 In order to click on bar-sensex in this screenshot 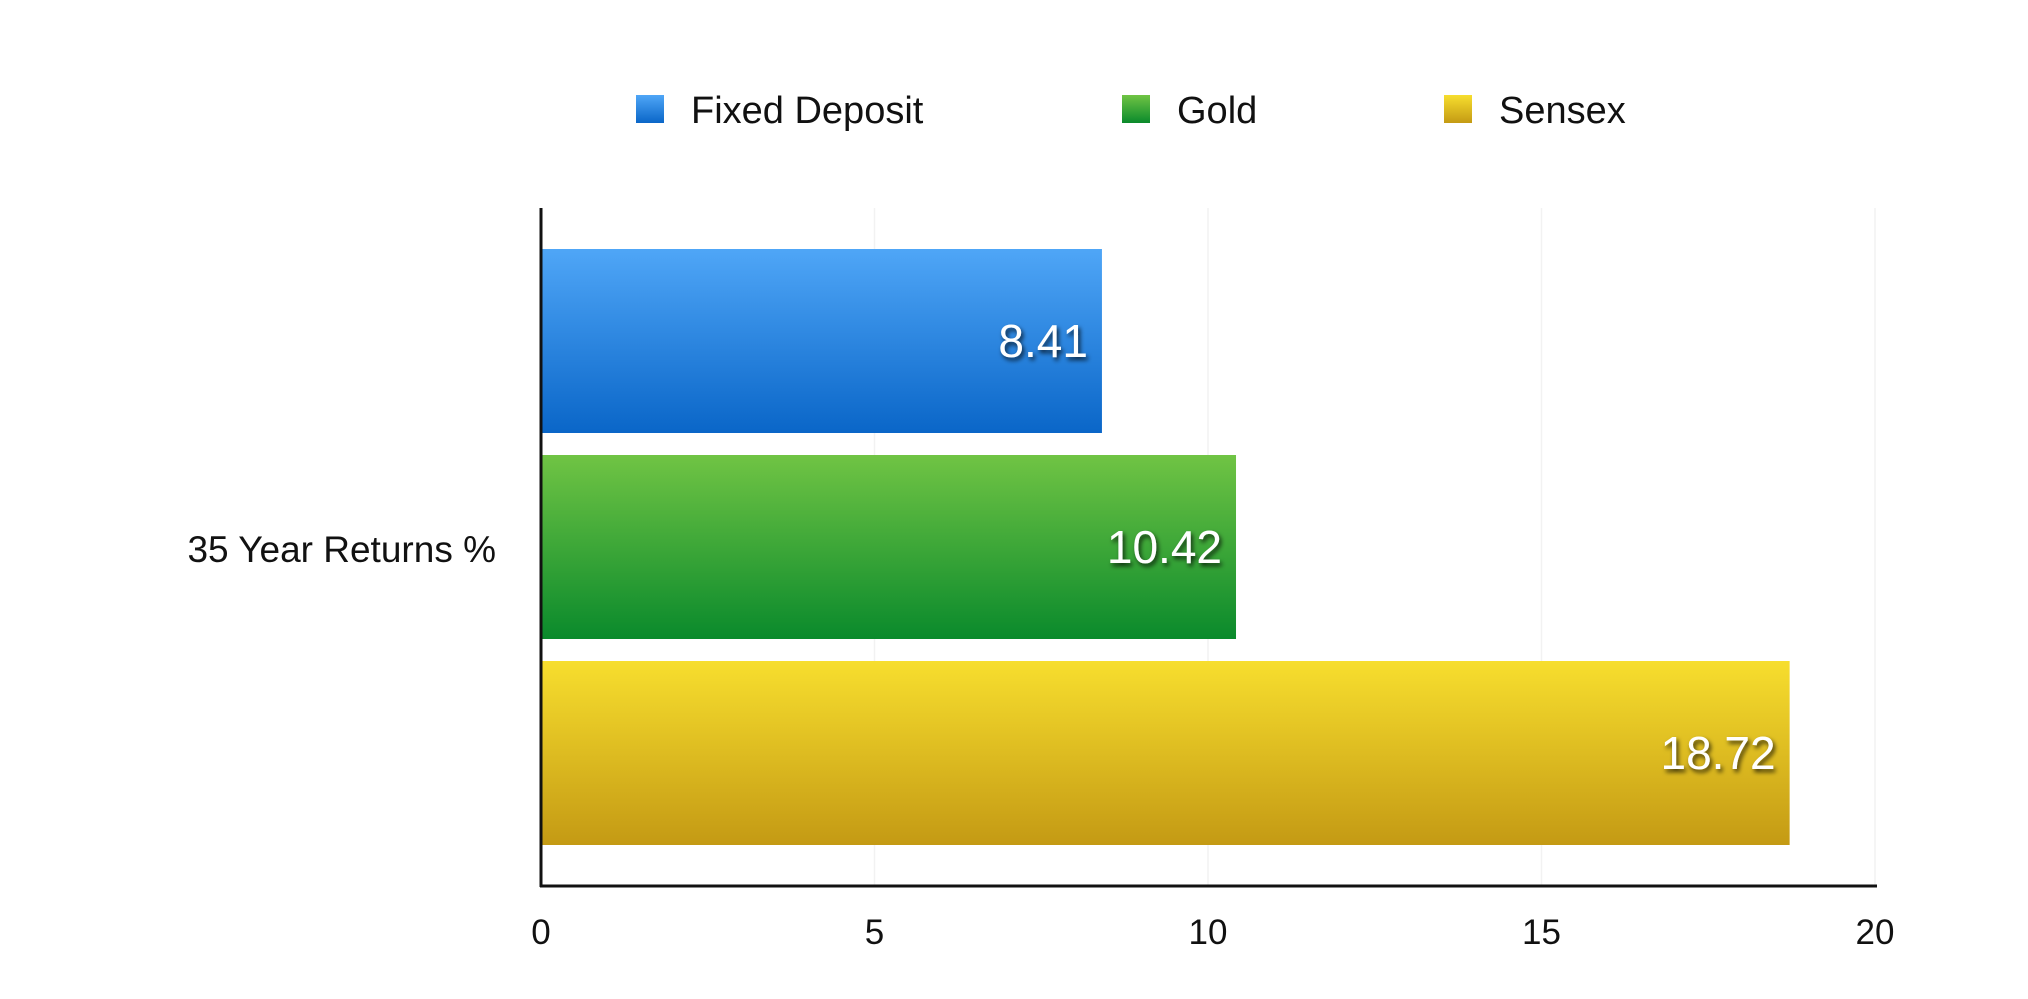, I will do `click(1165, 753)`.